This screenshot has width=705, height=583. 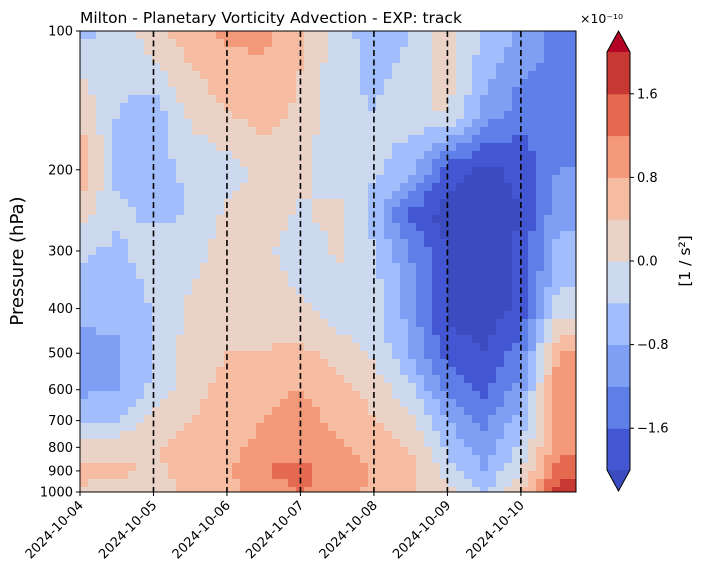 What do you see at coordinates (618, 73) in the screenshot?
I see `colorbar-band` at bounding box center [618, 73].